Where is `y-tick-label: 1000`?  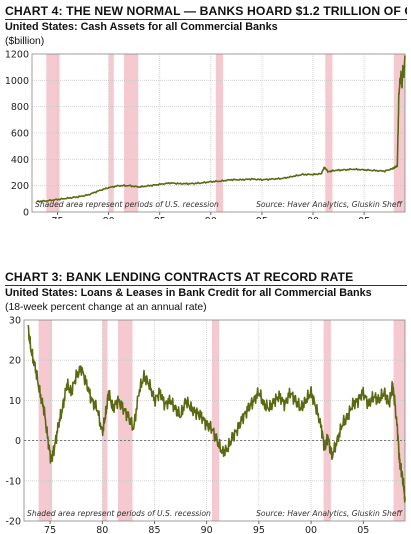 y-tick-label: 1000 is located at coordinates (17, 81).